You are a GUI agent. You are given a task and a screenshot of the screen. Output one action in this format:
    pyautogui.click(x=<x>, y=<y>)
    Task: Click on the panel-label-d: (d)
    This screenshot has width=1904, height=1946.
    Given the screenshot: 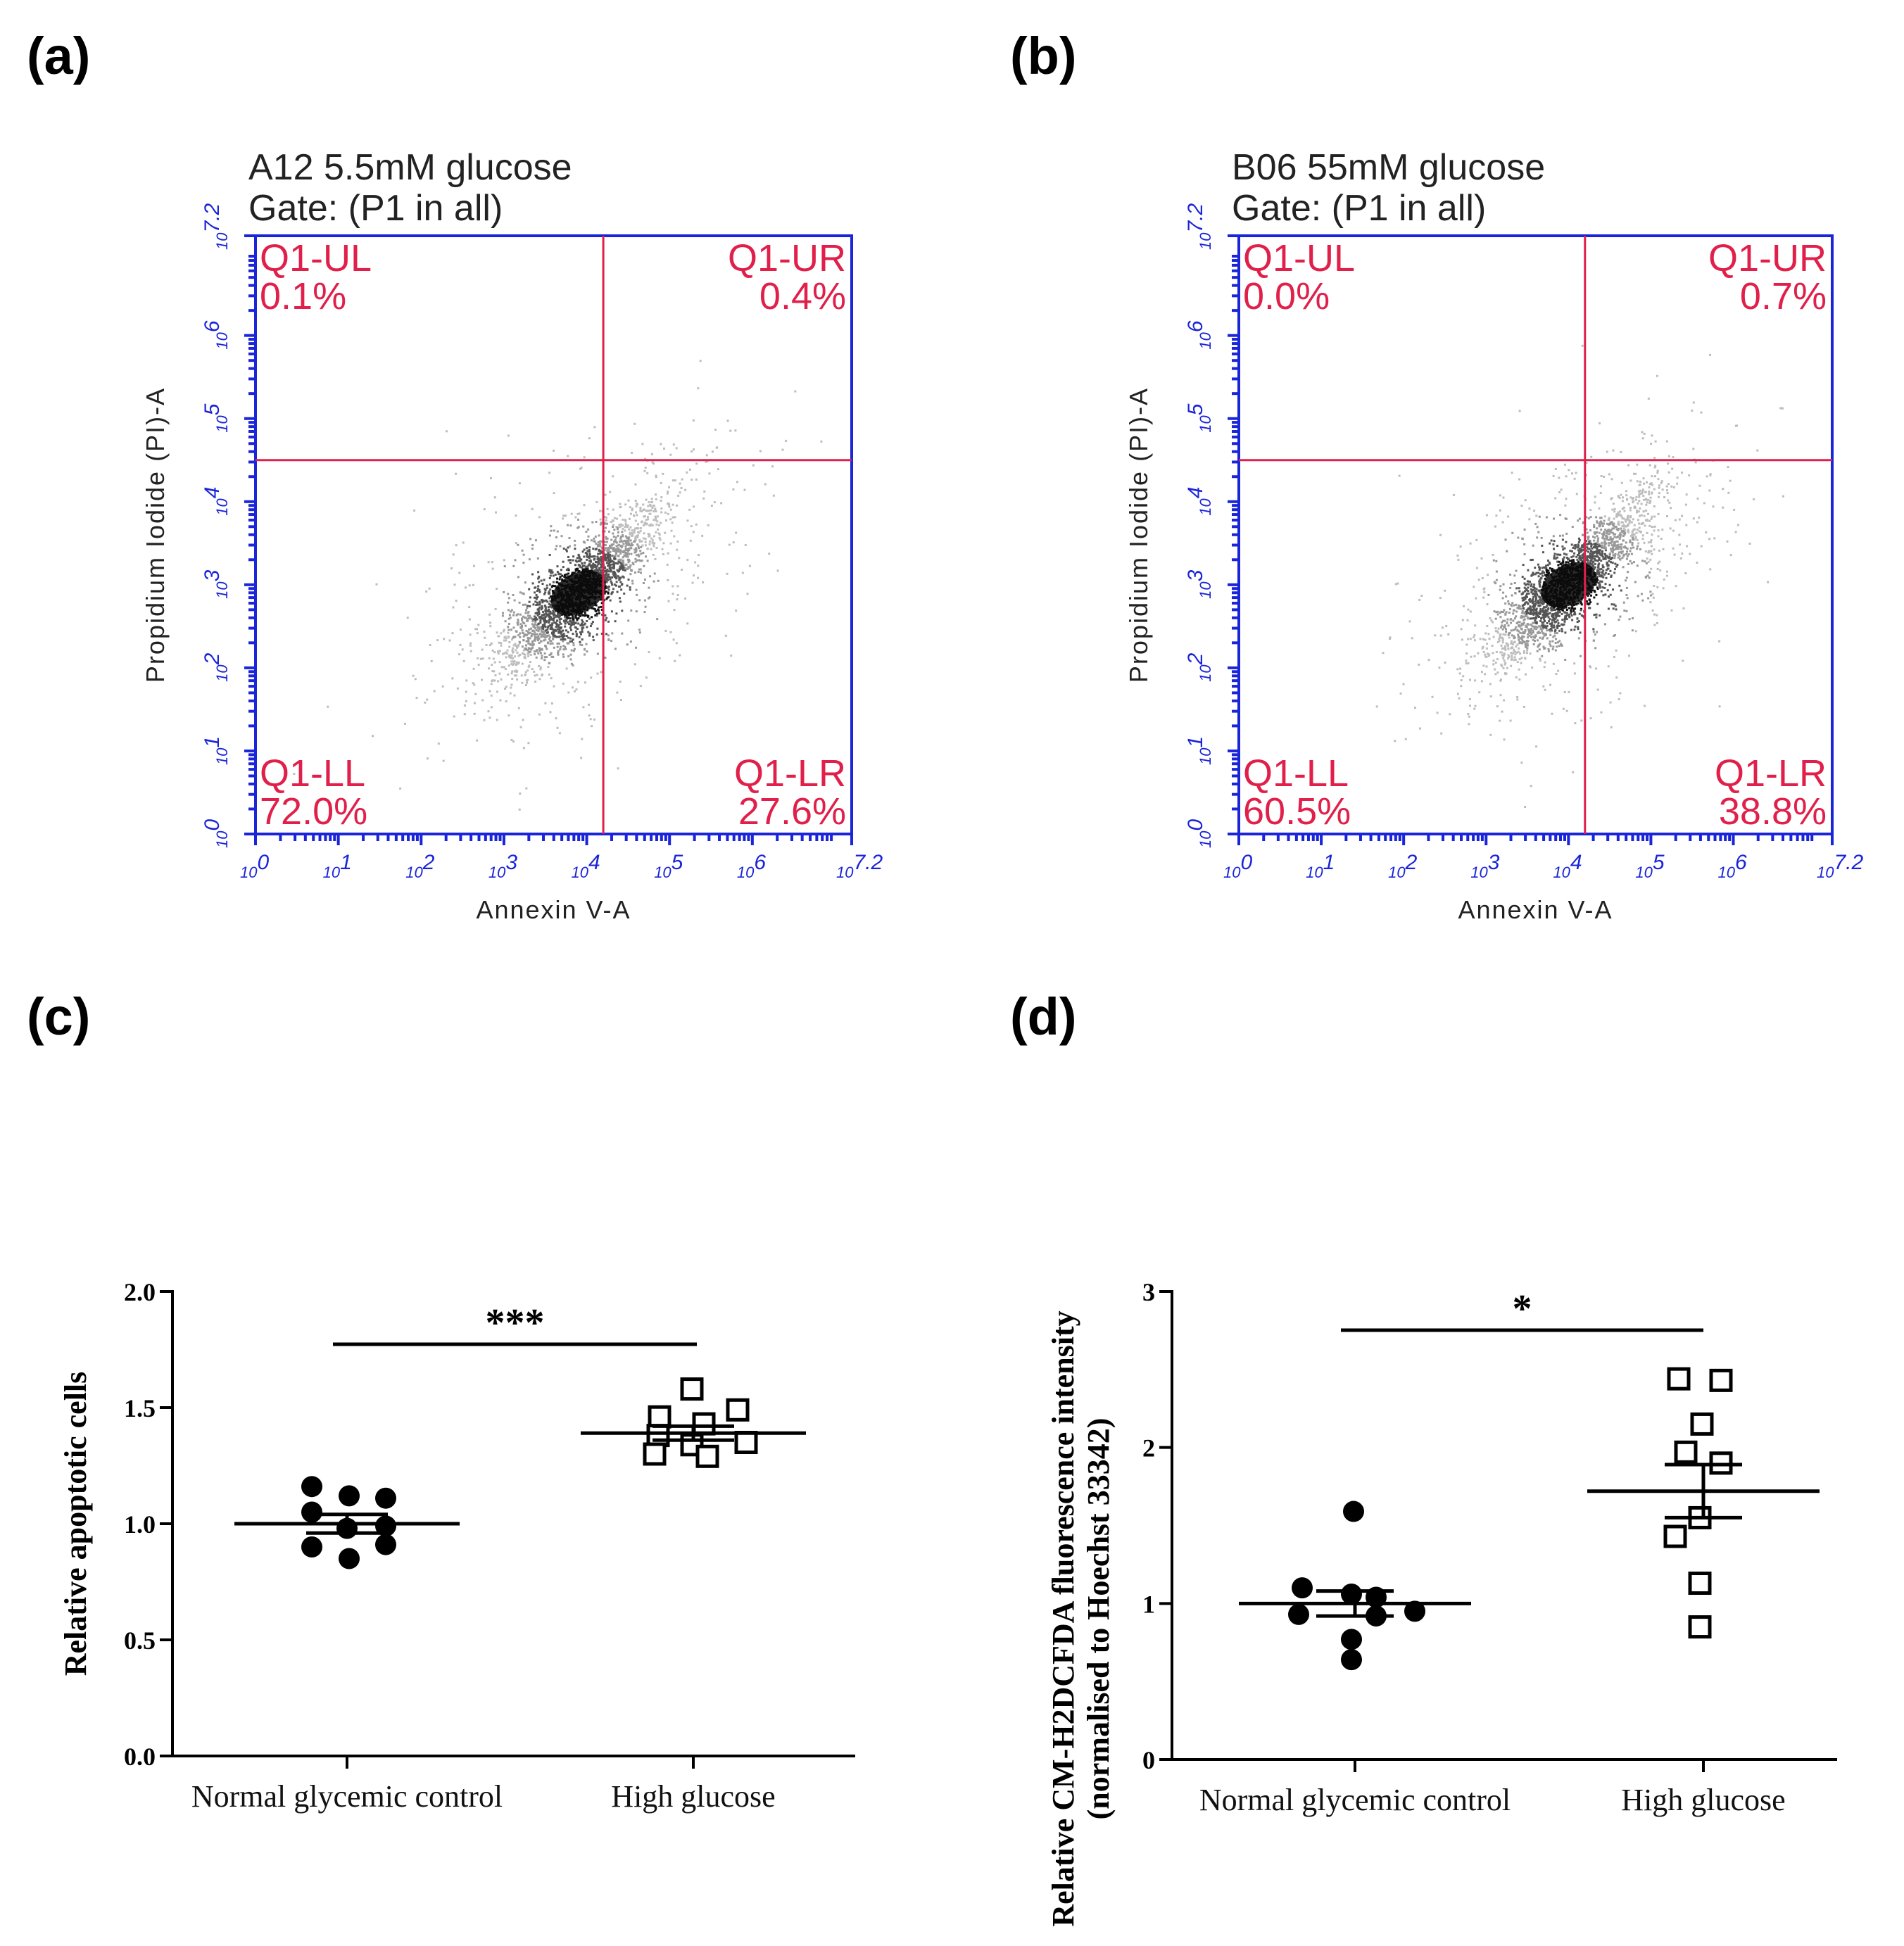 What is the action you would take?
    pyautogui.click(x=1043, y=1017)
    